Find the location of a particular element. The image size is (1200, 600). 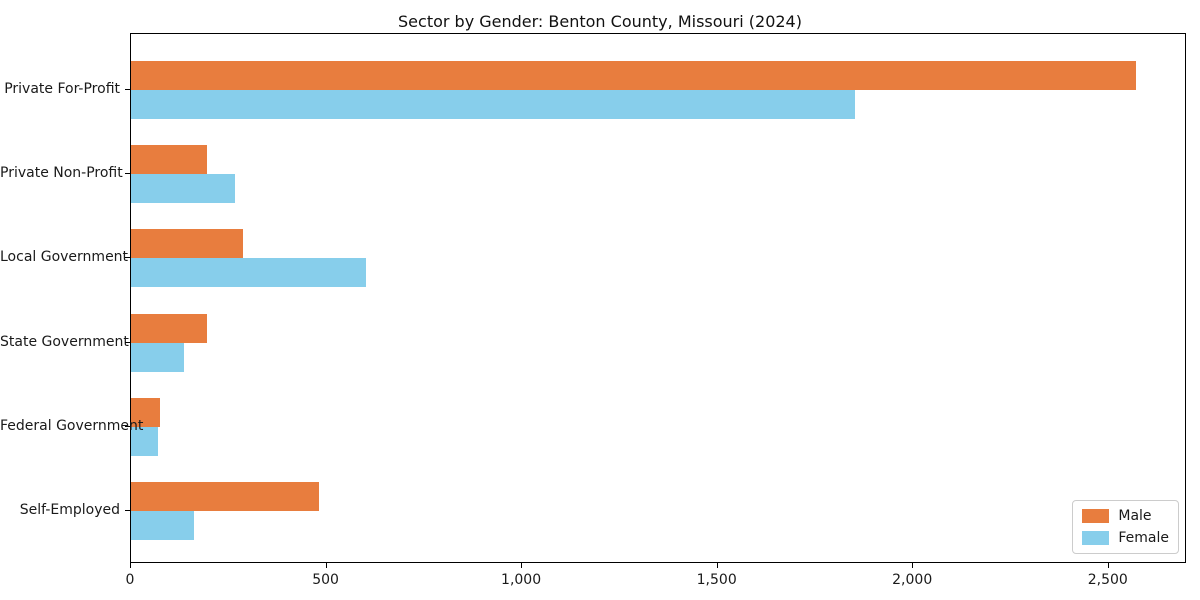

legend-swatch-male is located at coordinates (1096, 516).